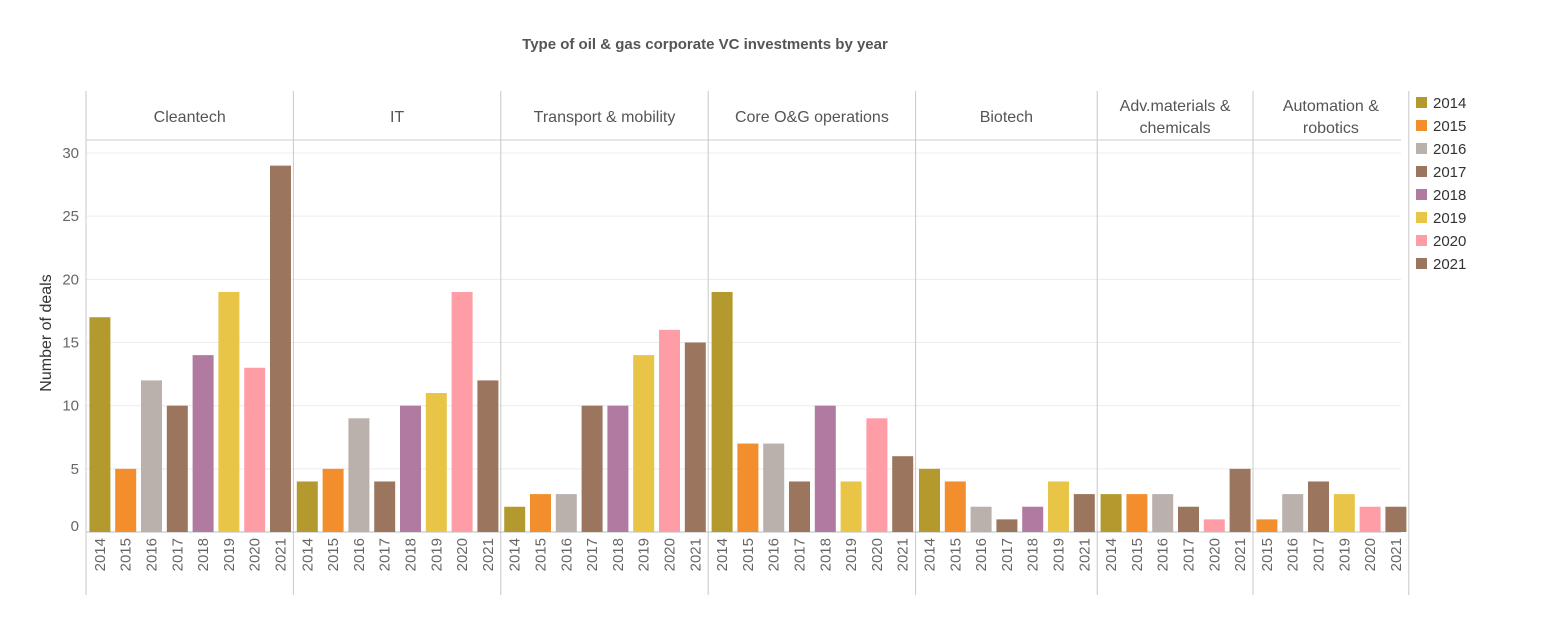  Describe the element at coordinates (1175, 106) in the screenshot. I see `panel-label: Adv.materials &` at that location.